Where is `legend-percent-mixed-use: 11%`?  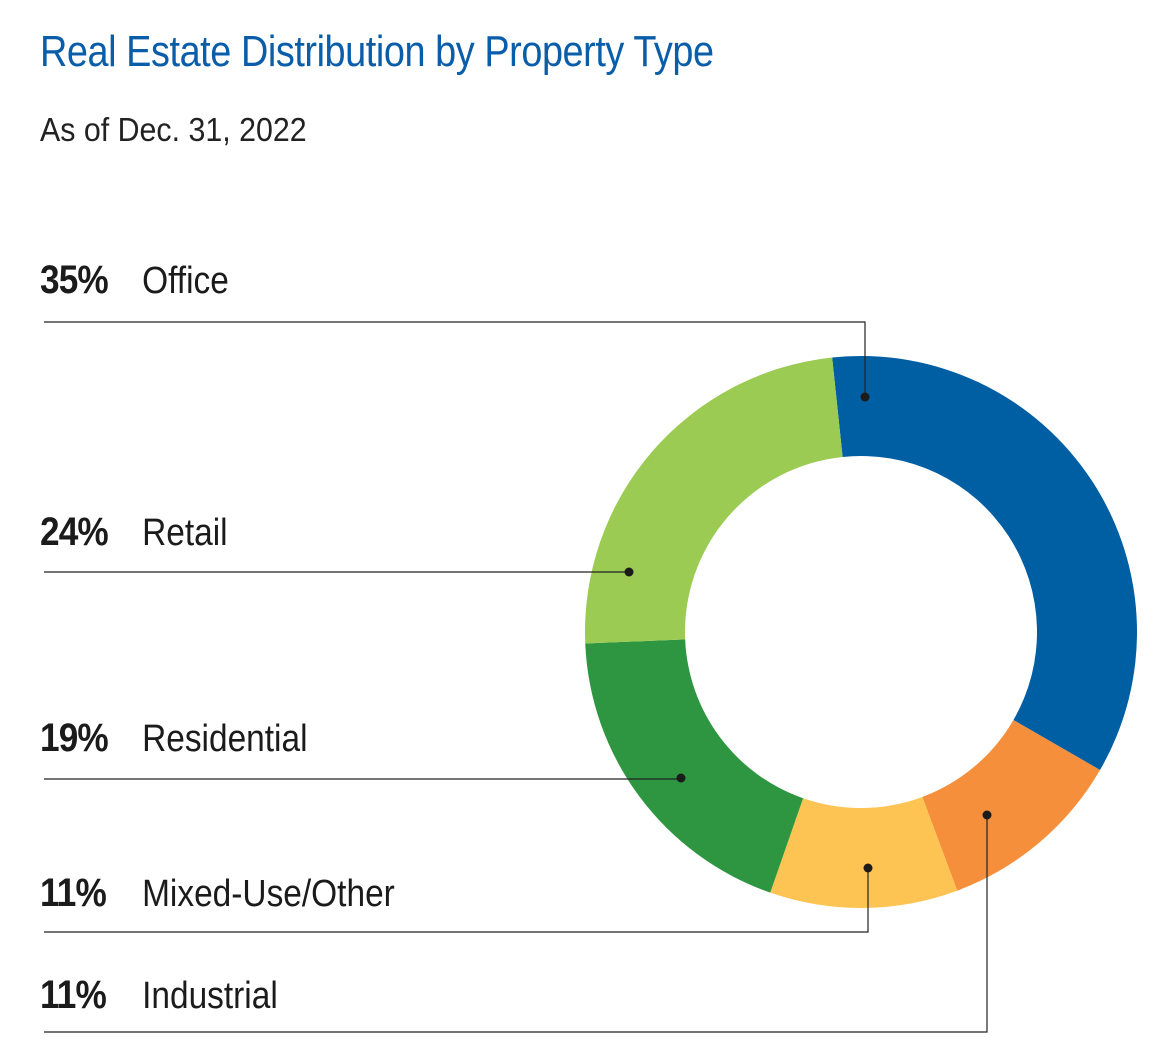
legend-percent-mixed-use: 11% is located at coordinates (73, 893).